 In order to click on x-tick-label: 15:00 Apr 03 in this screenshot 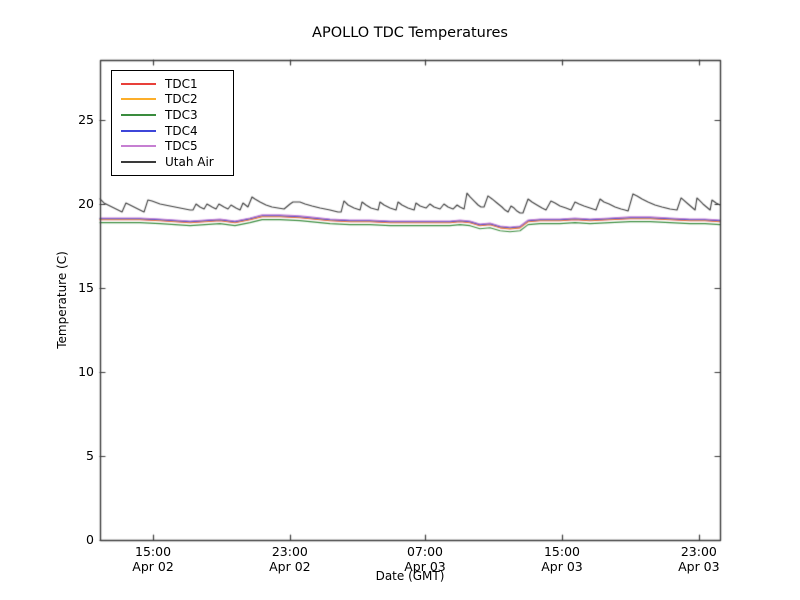, I will do `click(562, 559)`.